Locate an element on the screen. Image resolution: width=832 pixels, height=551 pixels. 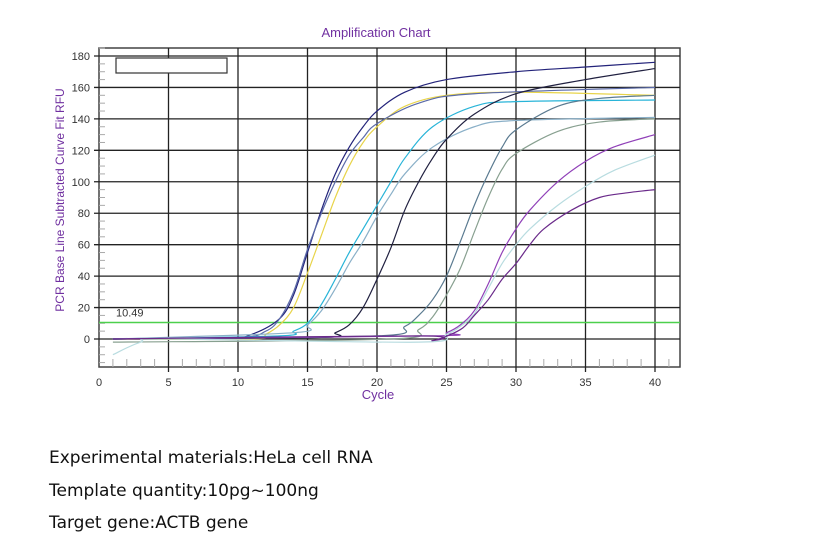
x-axis-label: Cycle is located at coordinates (378, 394).